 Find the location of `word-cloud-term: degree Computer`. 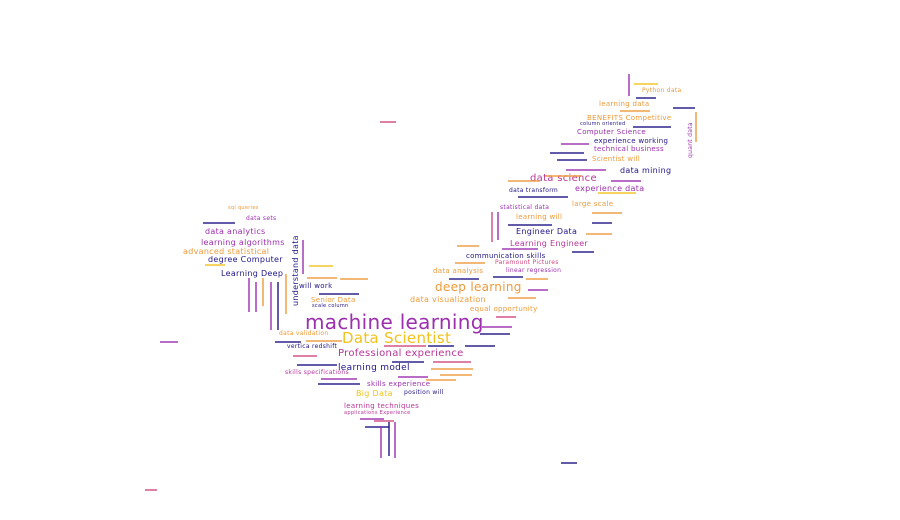

word-cloud-term: degree Computer is located at coordinates (245, 259).